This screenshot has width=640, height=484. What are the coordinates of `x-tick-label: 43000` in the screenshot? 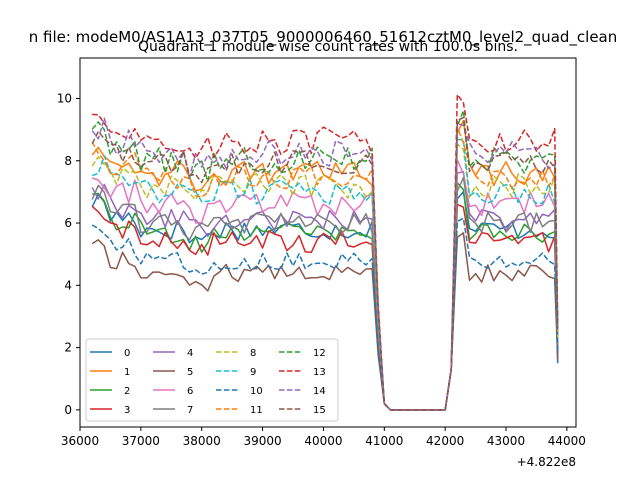 It's located at (506, 441).